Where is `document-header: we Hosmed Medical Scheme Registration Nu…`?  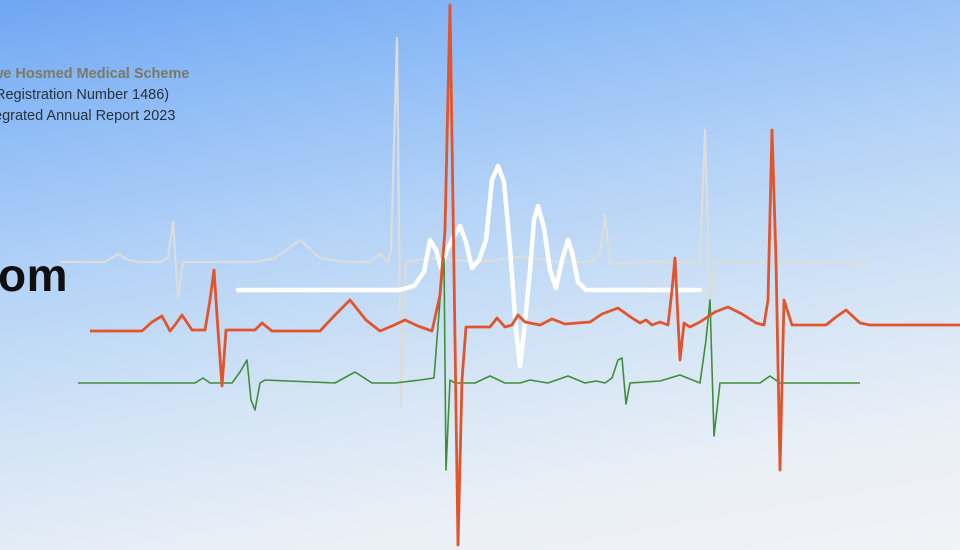 document-header: we Hosmed Medical Scheme Registration Nu… is located at coordinates (94, 95).